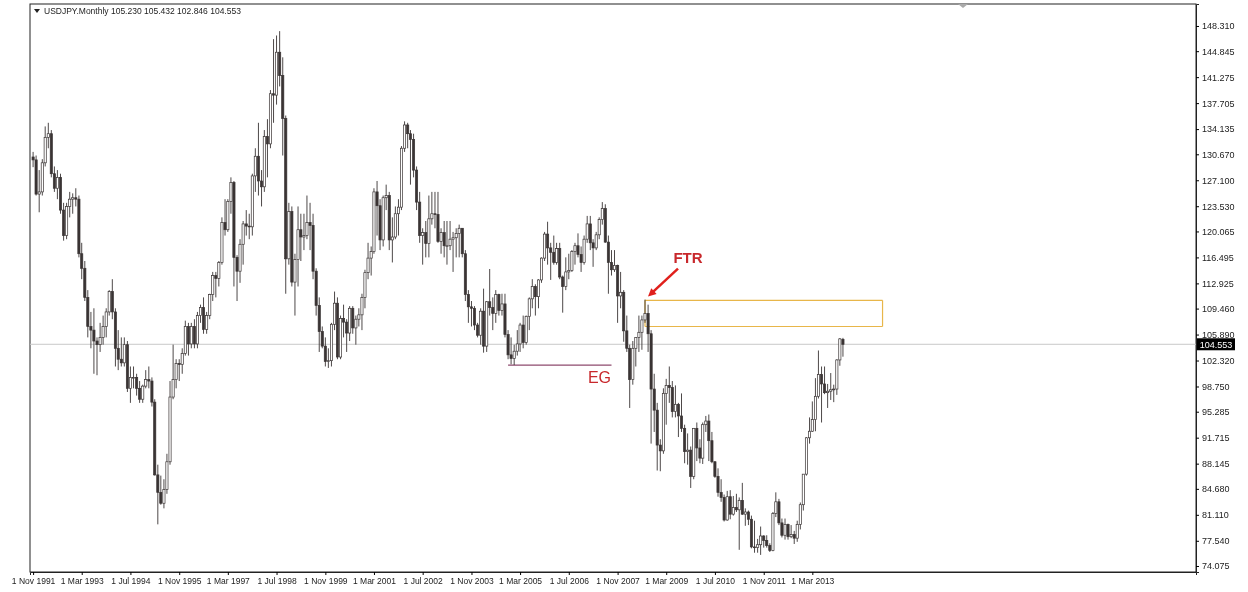 Image resolution: width=1248 pixels, height=592 pixels. What do you see at coordinates (1218, 154) in the screenshot?
I see `y-tick-label: 130.670` at bounding box center [1218, 154].